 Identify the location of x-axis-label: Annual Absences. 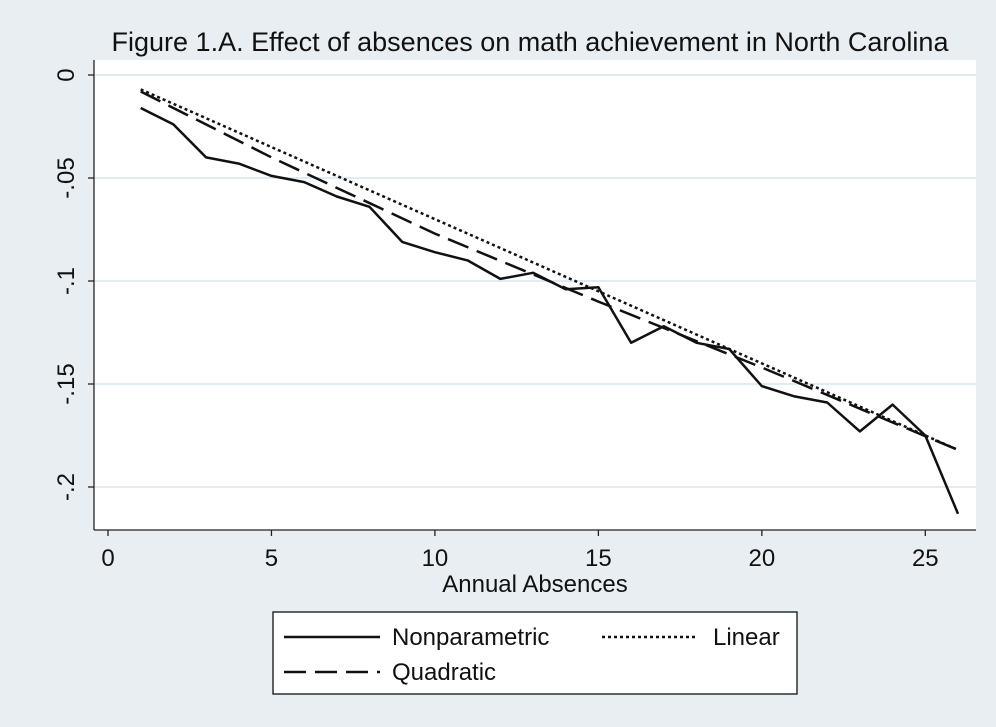
(534, 584).